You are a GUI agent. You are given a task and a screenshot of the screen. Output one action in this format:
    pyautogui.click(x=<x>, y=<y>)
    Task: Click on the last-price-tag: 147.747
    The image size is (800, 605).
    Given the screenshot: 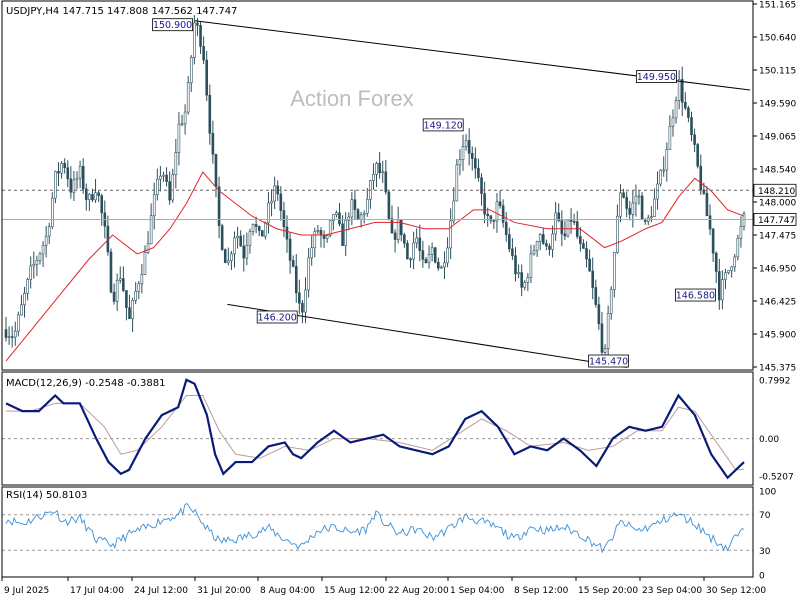 What is the action you would take?
    pyautogui.click(x=775, y=219)
    